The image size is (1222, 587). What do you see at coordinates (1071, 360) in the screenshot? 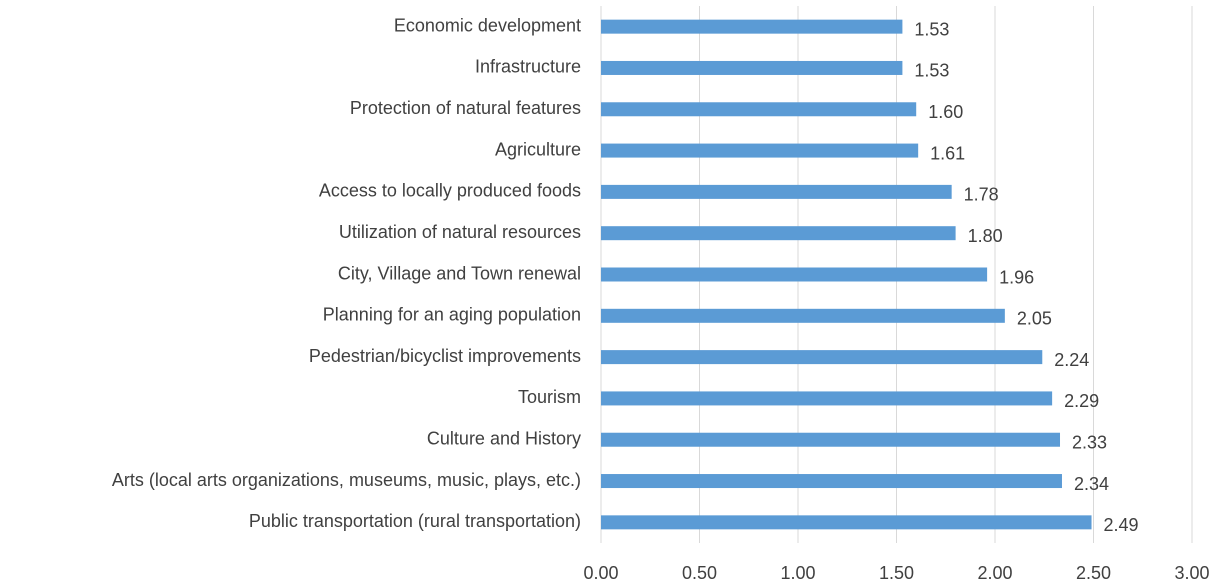
I see `data-label: 2.24` at bounding box center [1071, 360].